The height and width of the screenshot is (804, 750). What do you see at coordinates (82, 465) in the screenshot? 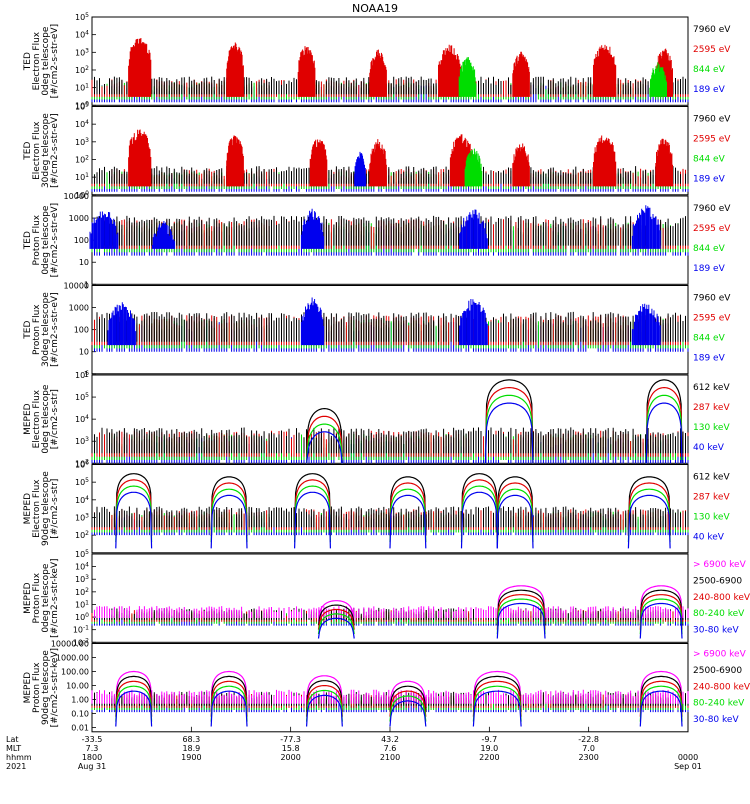
I see `y-tick-label: 10⁶` at bounding box center [82, 465].